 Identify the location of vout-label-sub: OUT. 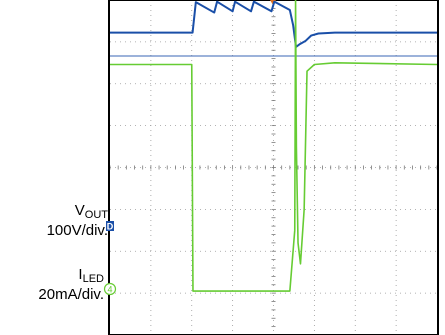
(96, 215).